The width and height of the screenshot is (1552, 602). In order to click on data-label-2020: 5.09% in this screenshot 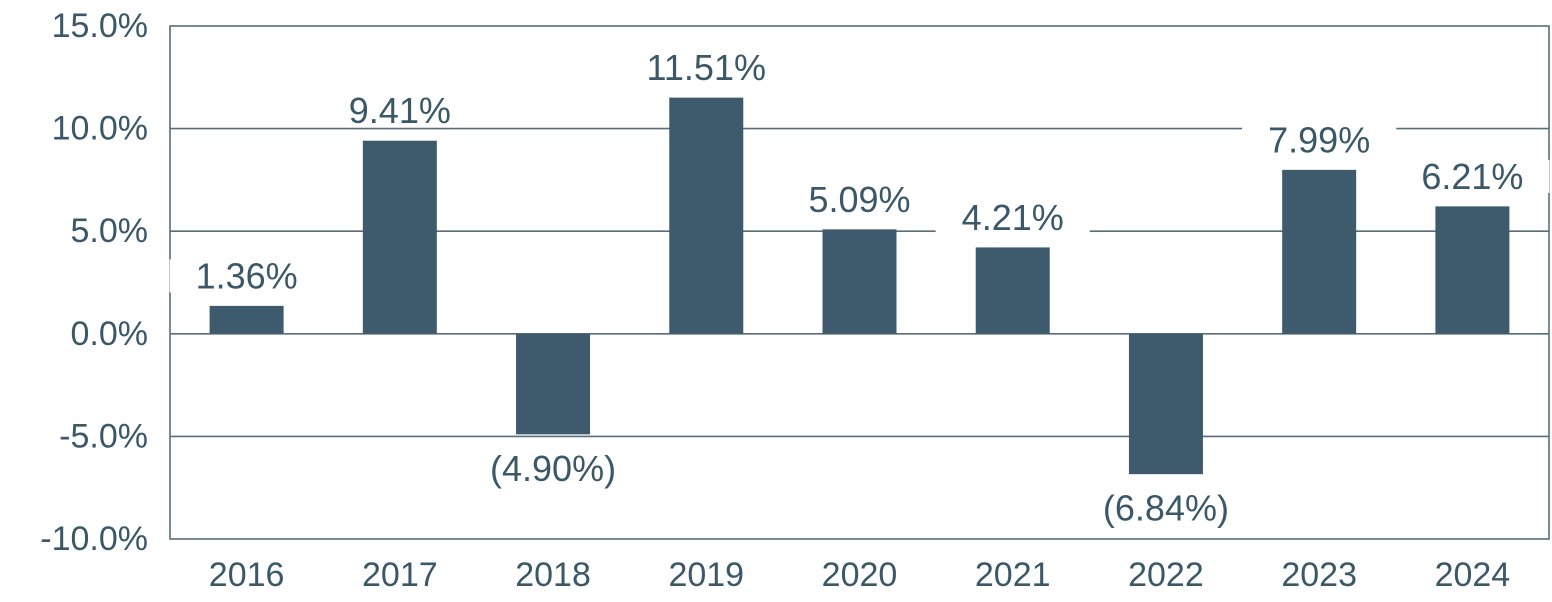, I will do `click(859, 199)`.